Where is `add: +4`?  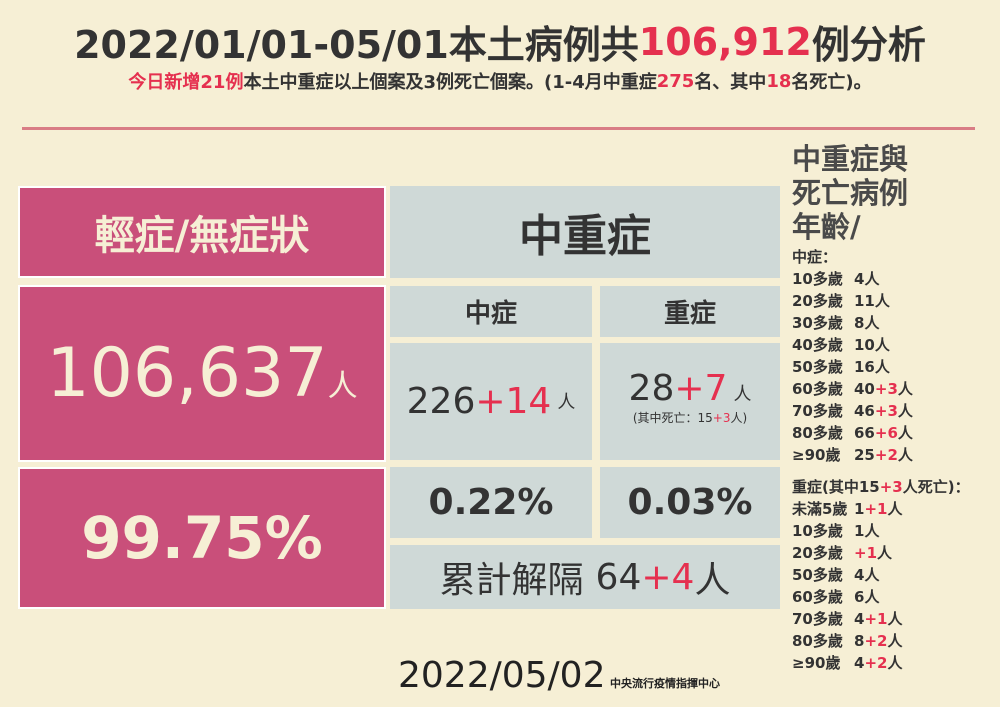
add: +4 is located at coordinates (668, 577).